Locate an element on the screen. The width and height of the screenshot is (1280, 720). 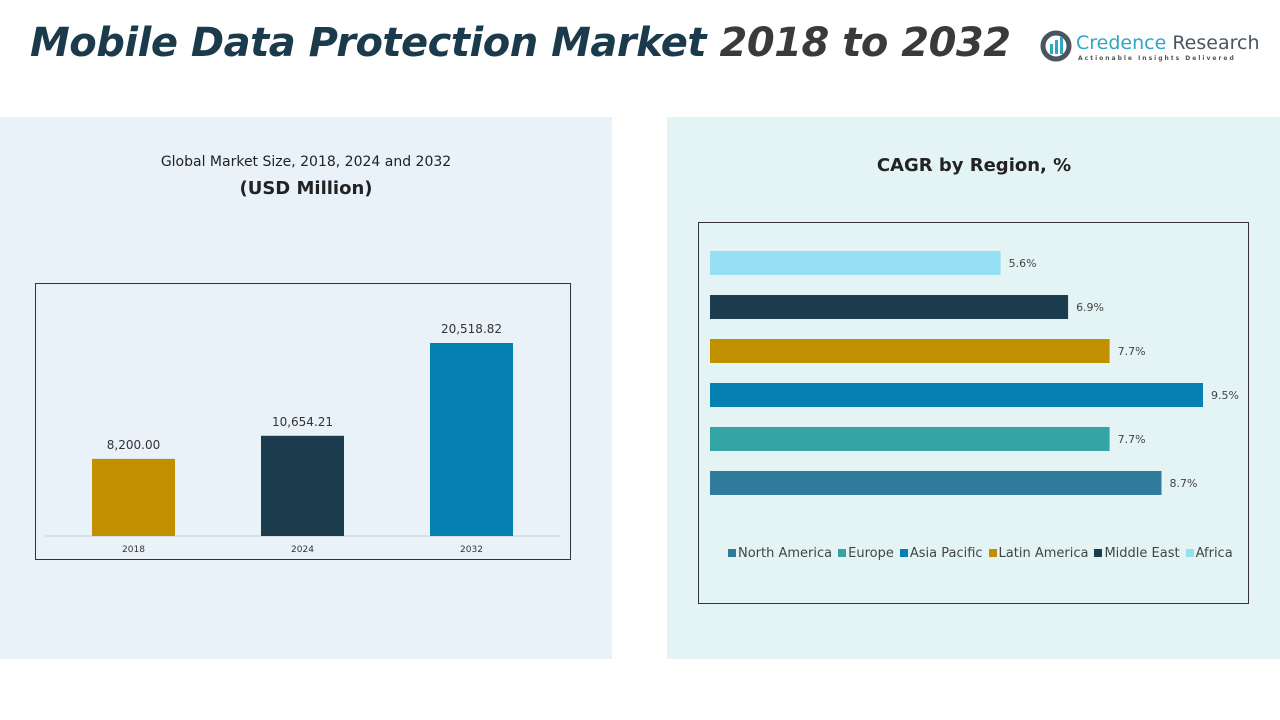
data-label: 10,654.21 is located at coordinates (302, 422).